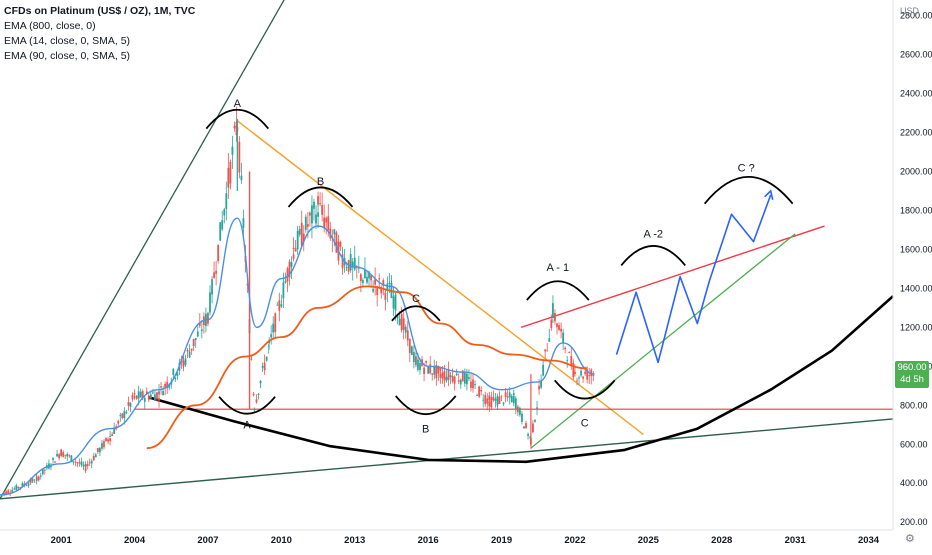 Image resolution: width=932 pixels, height=555 pixels. What do you see at coordinates (574, 540) in the screenshot?
I see `x-tick-label: 2022` at bounding box center [574, 540].